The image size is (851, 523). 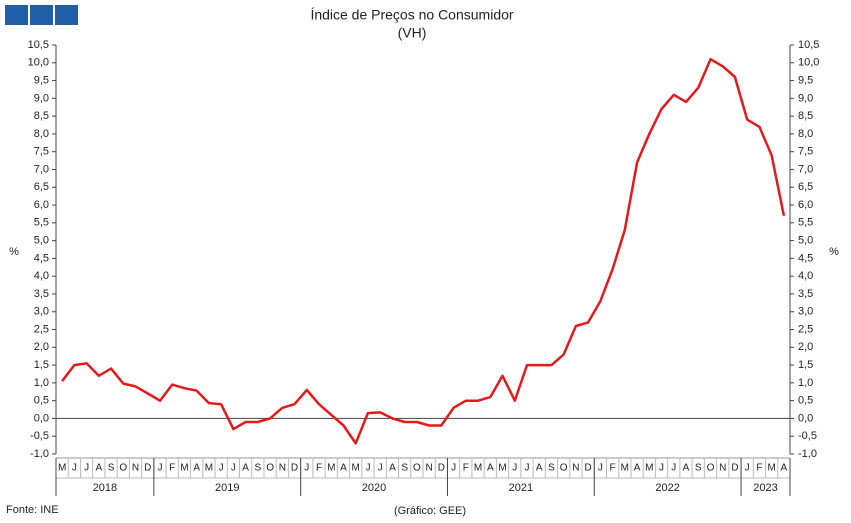 I want to click on y-tick-label: -1,0, so click(x=39, y=454).